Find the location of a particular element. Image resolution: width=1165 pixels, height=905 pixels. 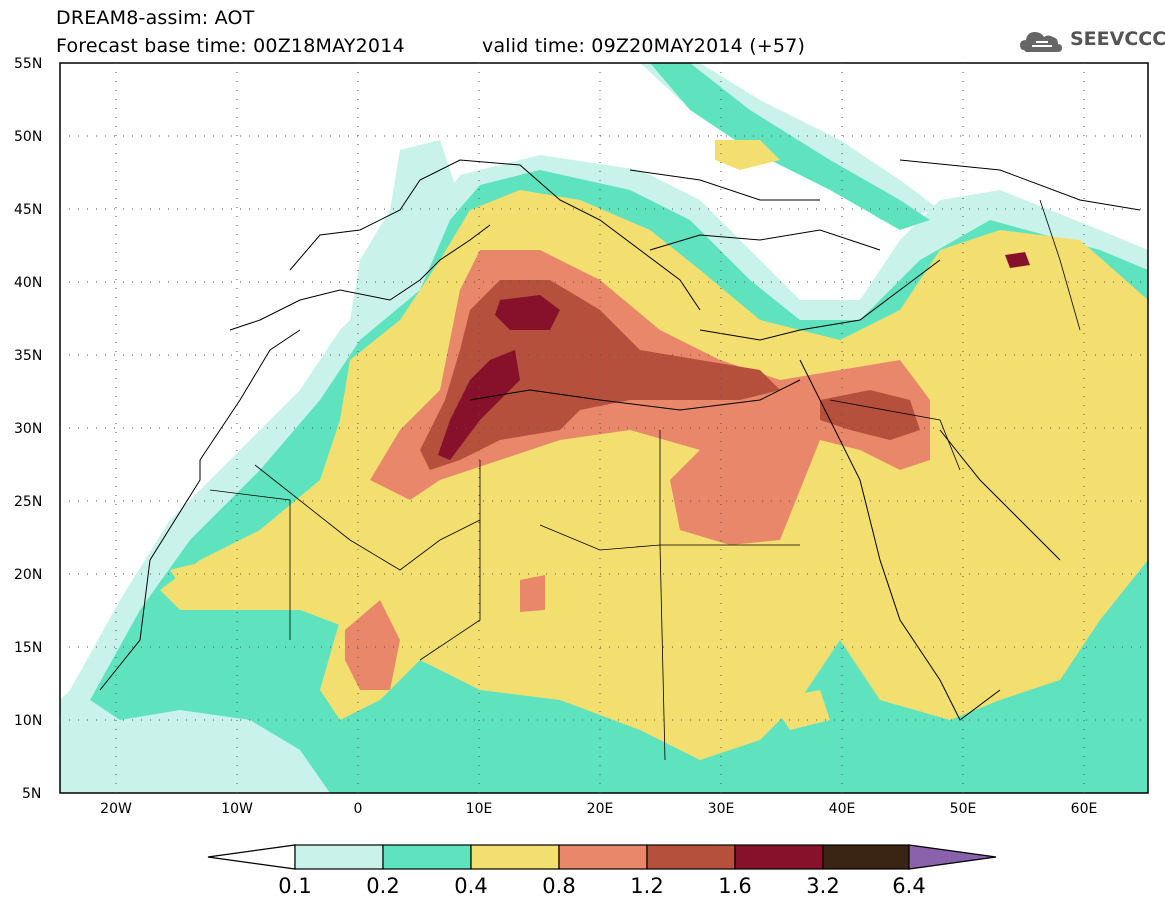

lat-label-30n: 30N is located at coordinates (28, 429).